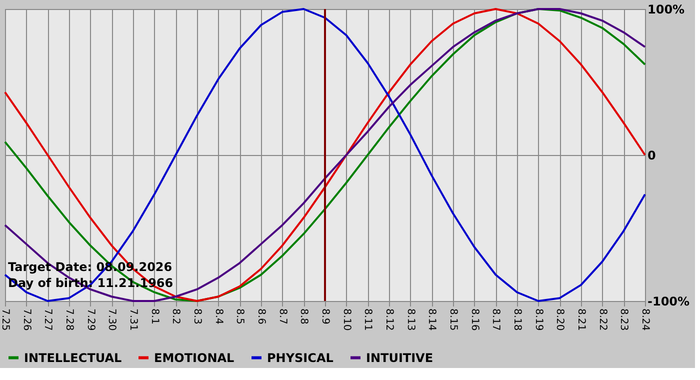 Image resolution: width=700 pixels, height=380 pixels. What do you see at coordinates (666, 9) in the screenshot?
I see `y-tick-label: 100%` at bounding box center [666, 9].